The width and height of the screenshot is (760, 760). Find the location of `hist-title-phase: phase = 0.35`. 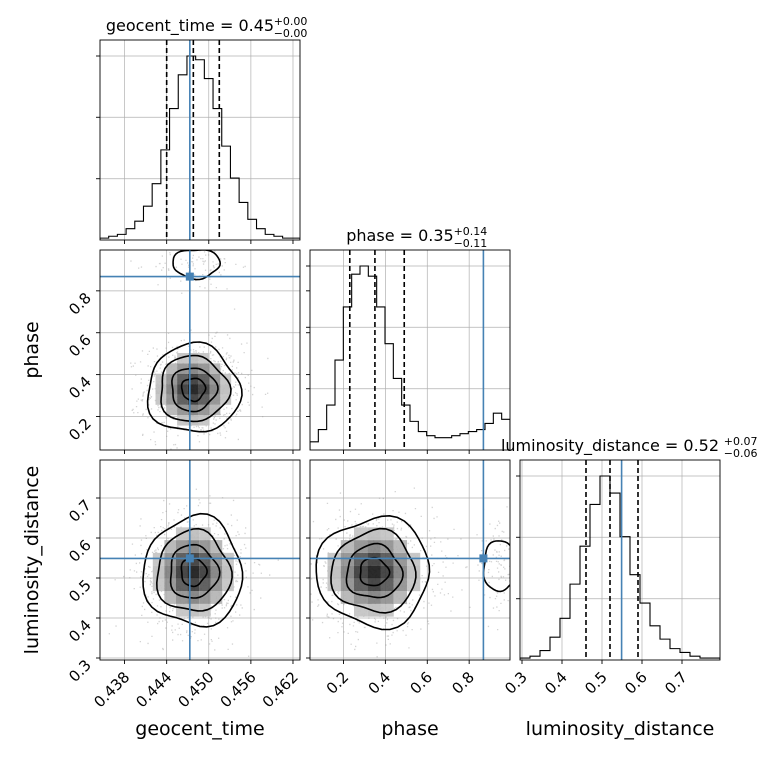

hist-title-phase: phase = 0.35 is located at coordinates (399, 235).